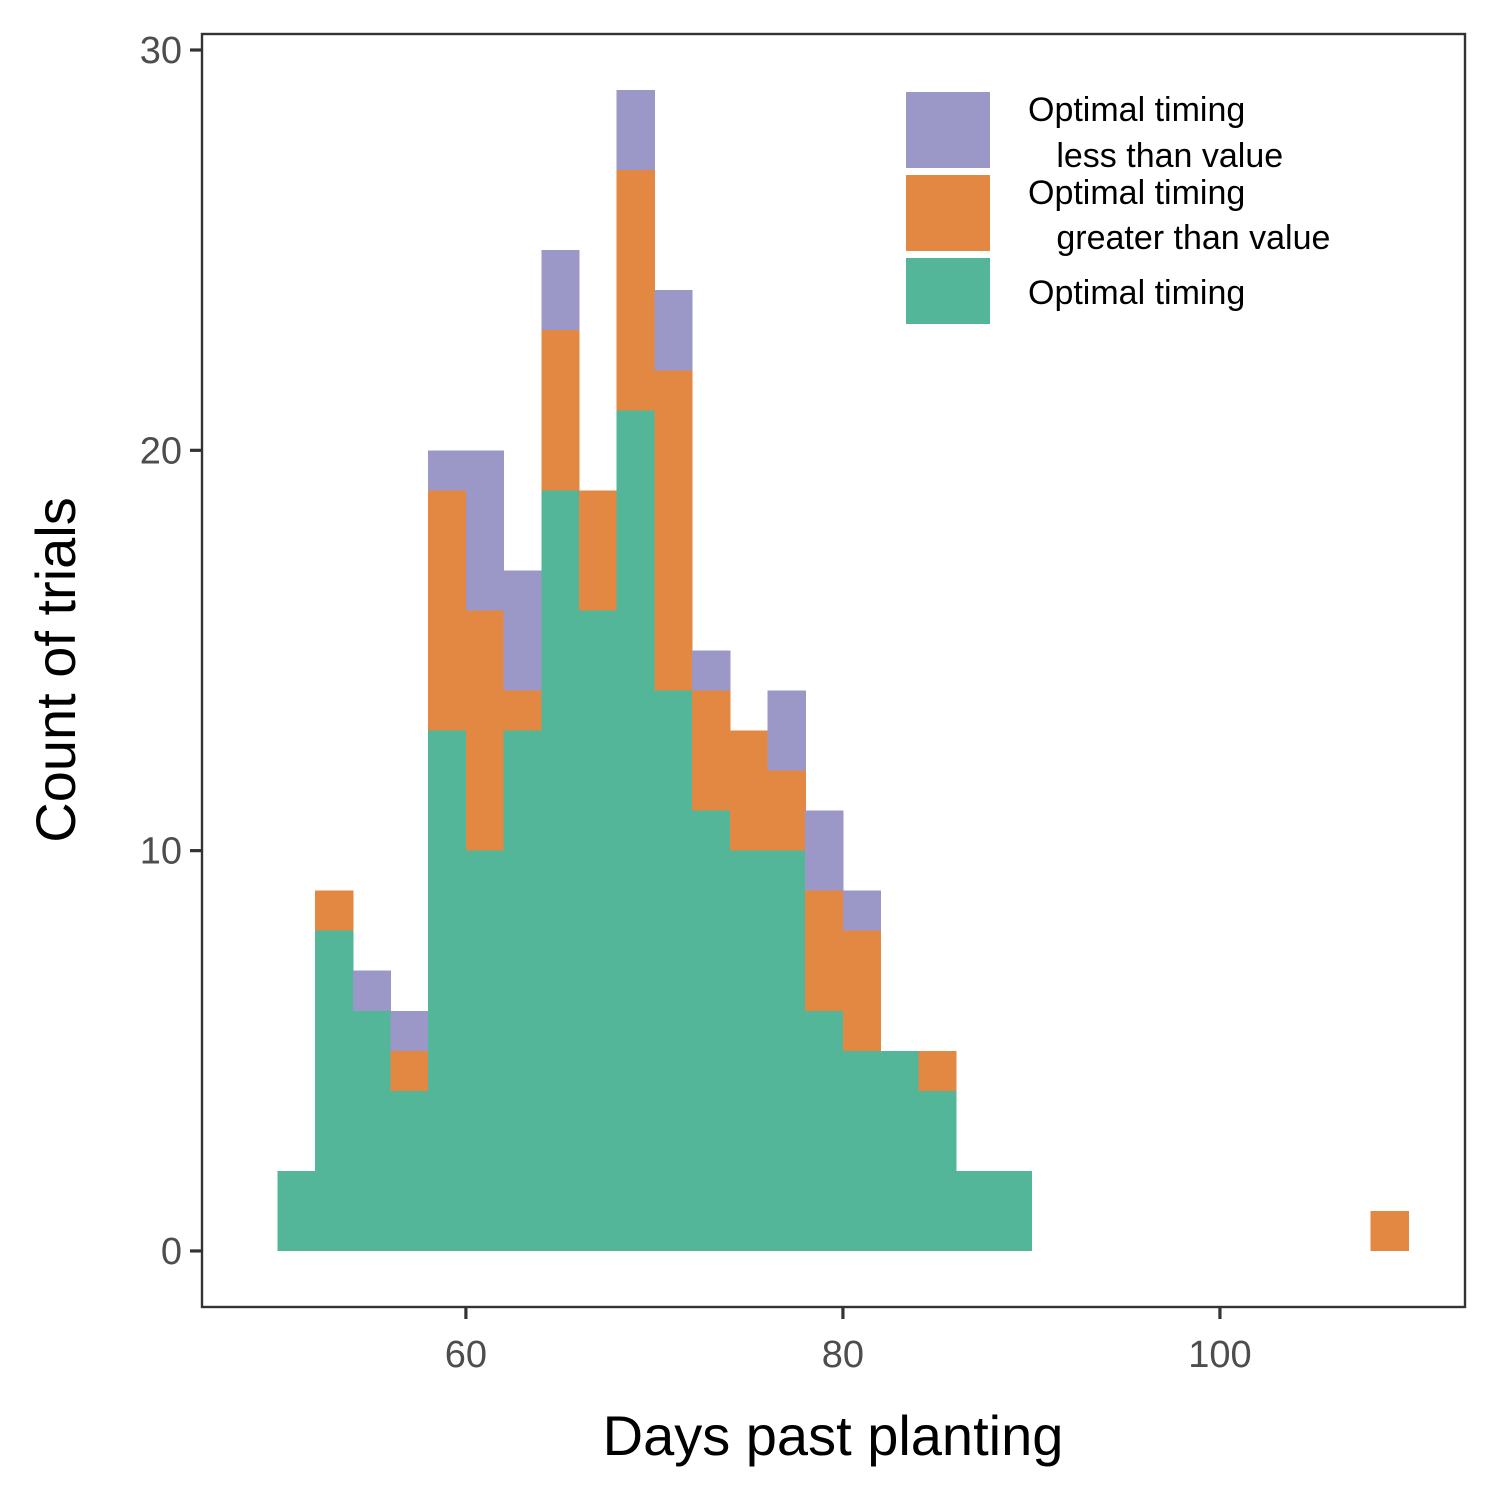 This screenshot has height=1500, width=1500. I want to click on legend-label-1: Optimal timing greater than value, so click(1179, 215).